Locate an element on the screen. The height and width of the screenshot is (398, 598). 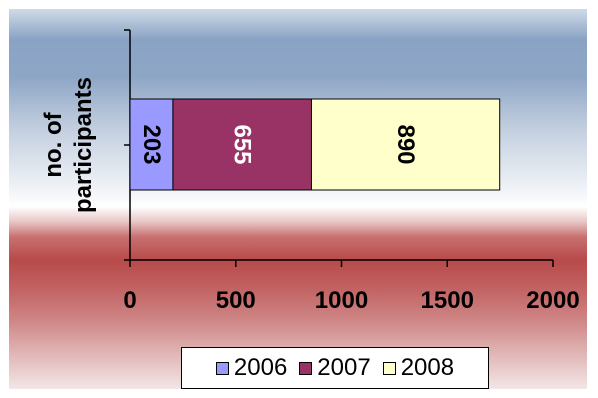
data-label-2007: 655 is located at coordinates (242, 144).